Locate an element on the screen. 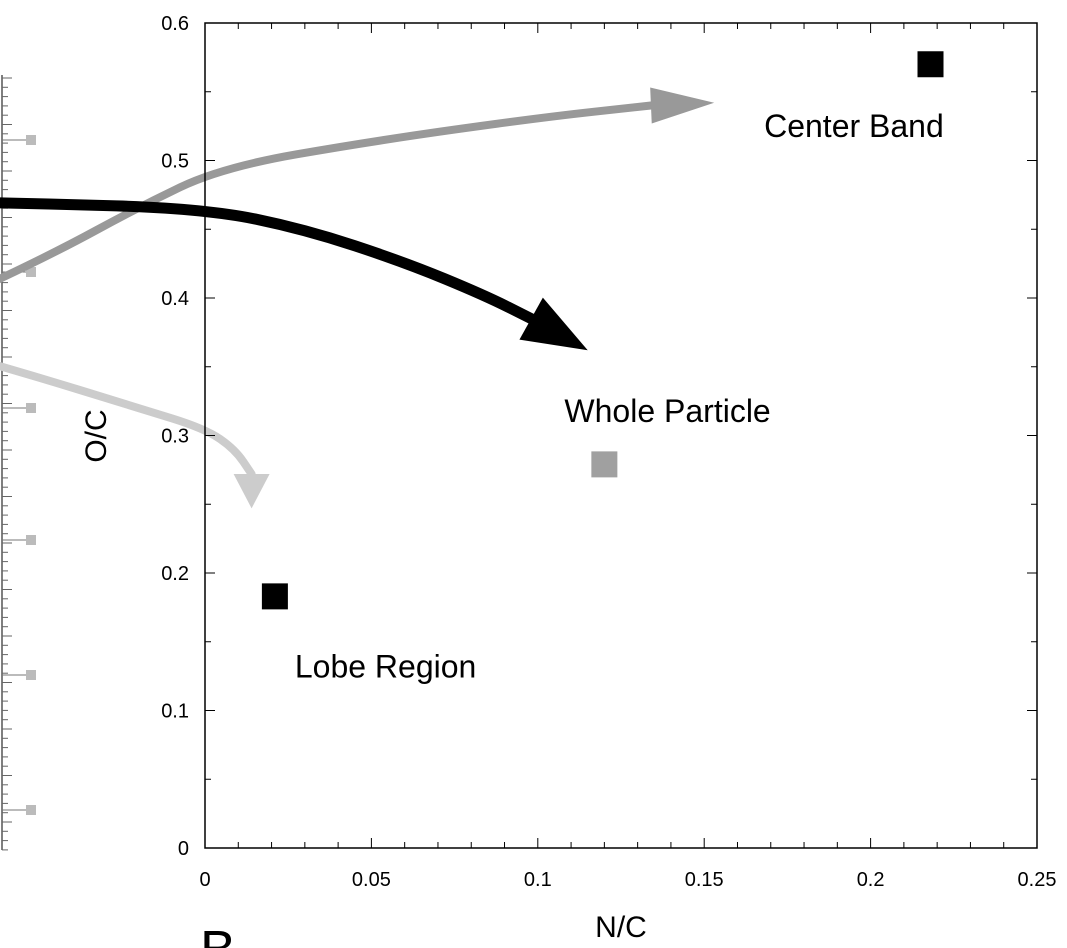  x-tick-label: 0.25 is located at coordinates (1037, 880).